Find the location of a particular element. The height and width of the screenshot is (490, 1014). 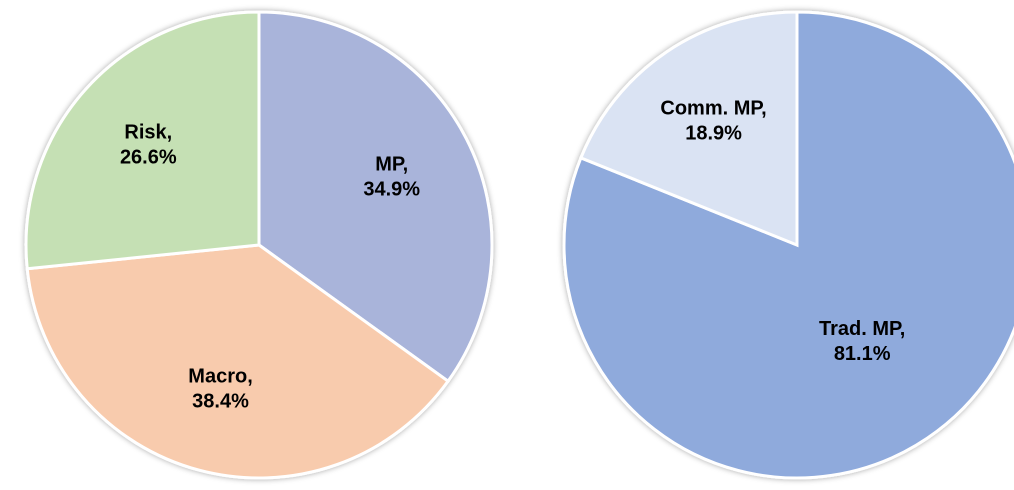

slice-label: Risk, is located at coordinates (148, 132).